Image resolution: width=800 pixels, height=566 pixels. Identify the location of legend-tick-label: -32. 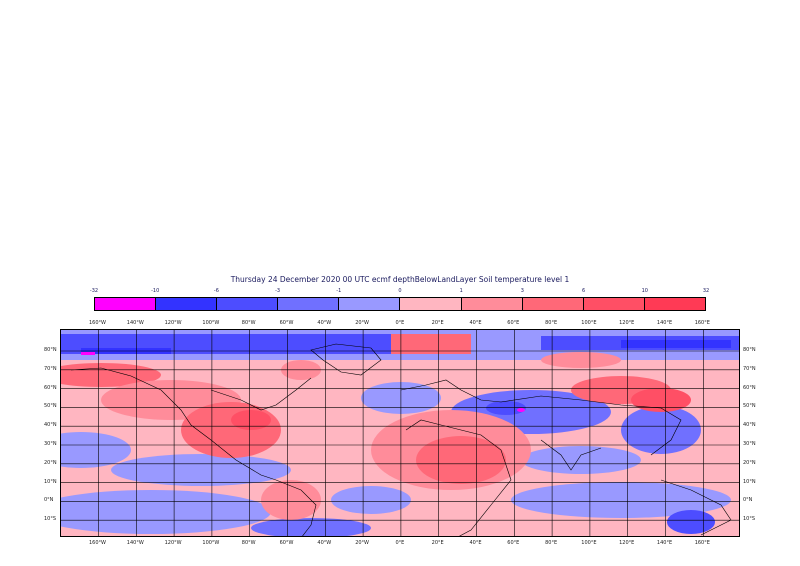
(94, 291).